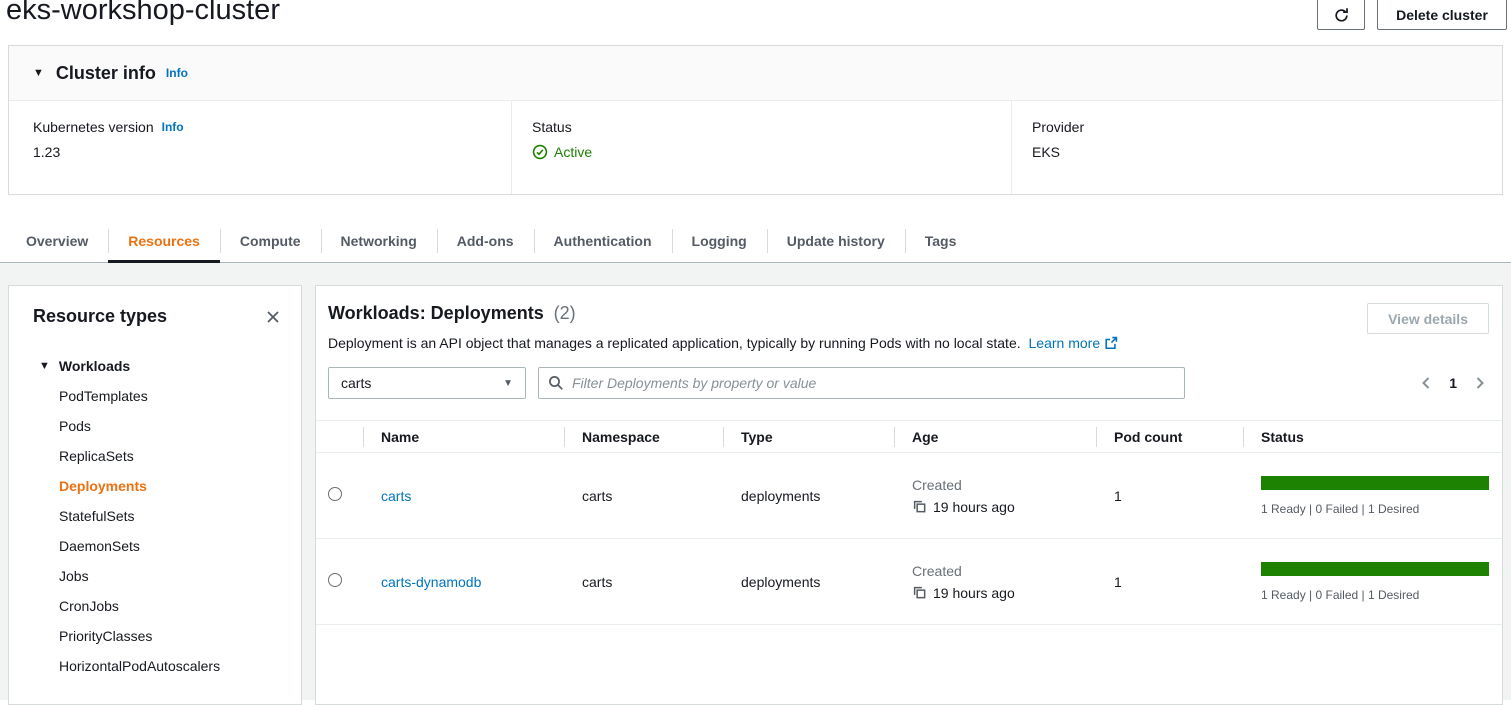  I want to click on refresh-icon, so click(1341, 15).